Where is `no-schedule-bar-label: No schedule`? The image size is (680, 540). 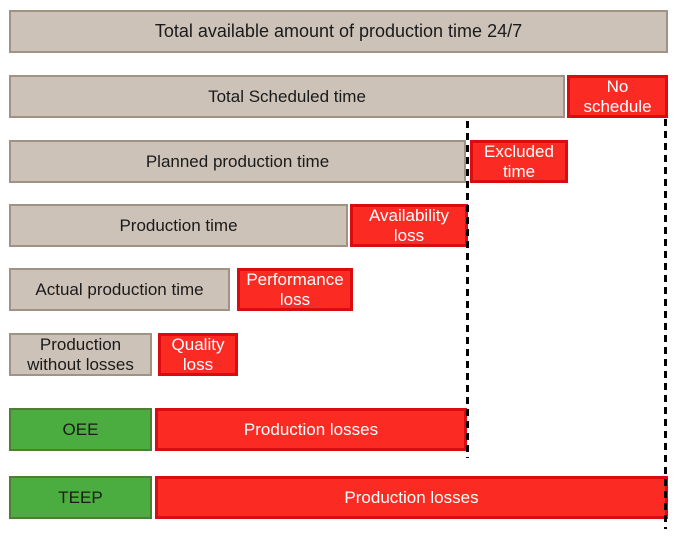 no-schedule-bar-label: No schedule is located at coordinates (617, 96).